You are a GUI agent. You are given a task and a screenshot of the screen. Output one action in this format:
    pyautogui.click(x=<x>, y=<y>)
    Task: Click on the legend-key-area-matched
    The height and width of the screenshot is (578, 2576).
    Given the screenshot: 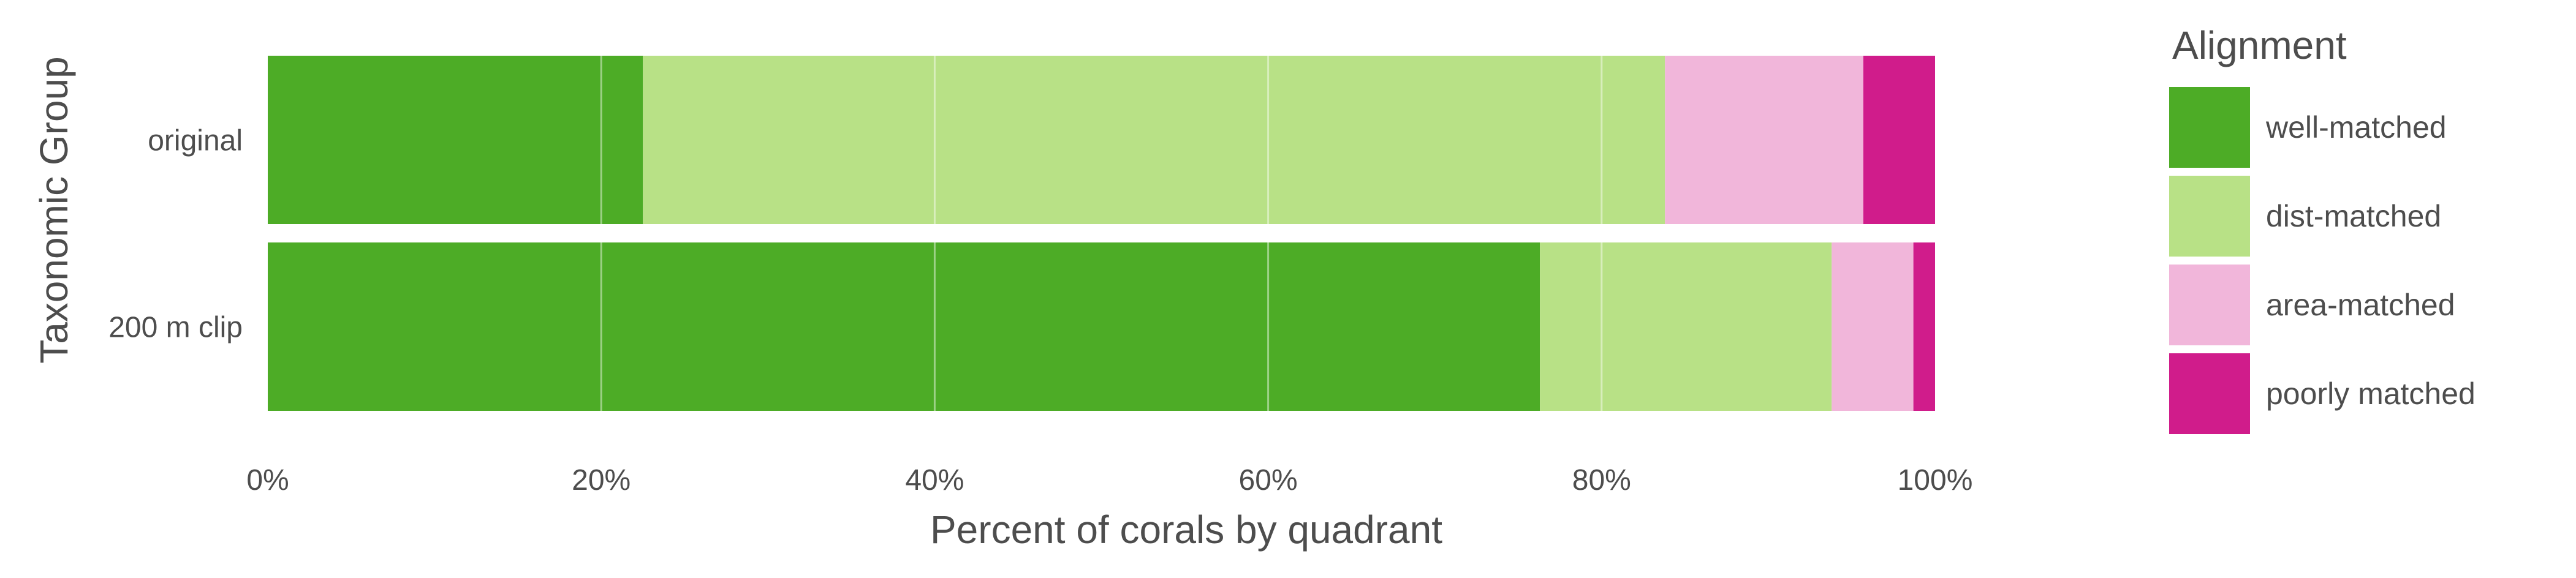 What is the action you would take?
    pyautogui.click(x=2209, y=305)
    